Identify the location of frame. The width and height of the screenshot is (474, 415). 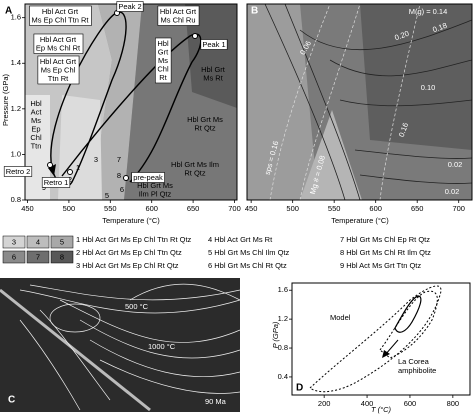
(381, 339).